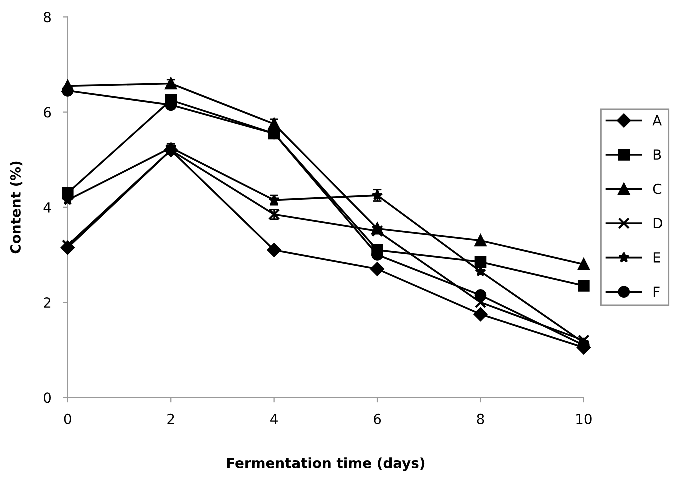  I want to click on y-axis-title: Content (%), so click(16, 208).